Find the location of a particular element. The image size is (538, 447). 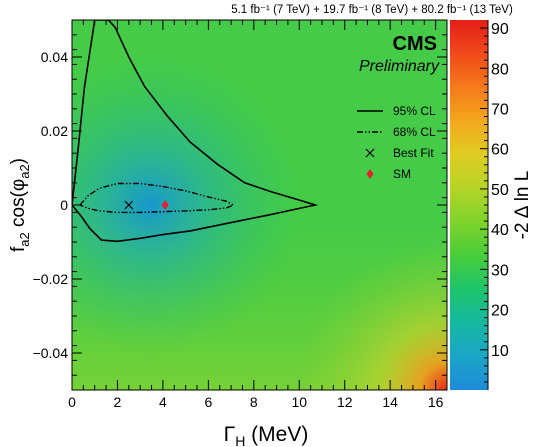

y-axis-title: fa2 cos(φa2) is located at coordinates (20, 205).